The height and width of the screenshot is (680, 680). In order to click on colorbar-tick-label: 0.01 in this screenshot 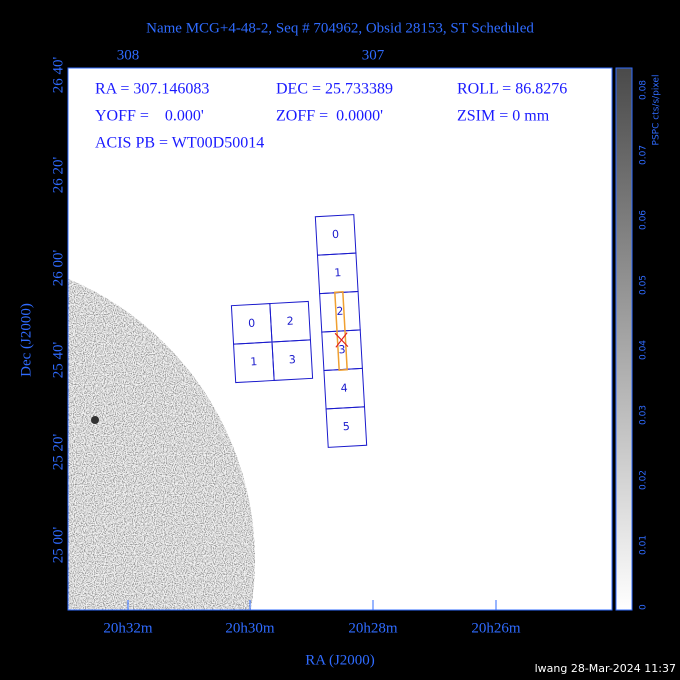, I will do `click(644, 545)`.